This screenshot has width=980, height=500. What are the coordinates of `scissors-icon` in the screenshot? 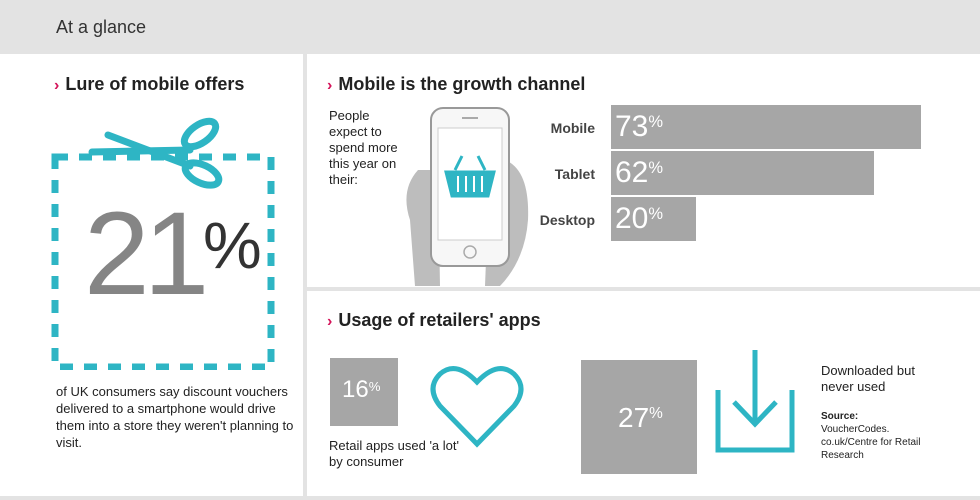 It's located at (155, 153).